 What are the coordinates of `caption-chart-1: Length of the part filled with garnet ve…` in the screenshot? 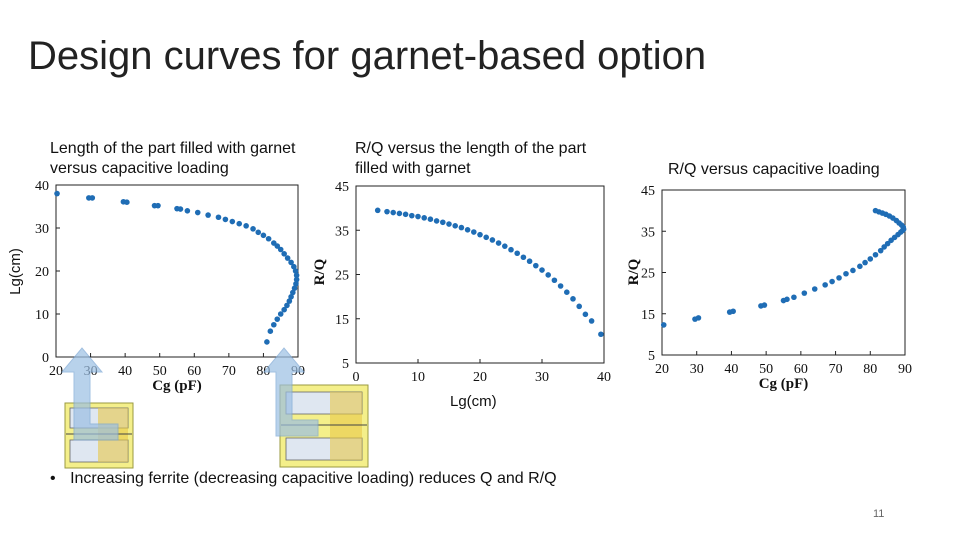 It's located at (173, 158).